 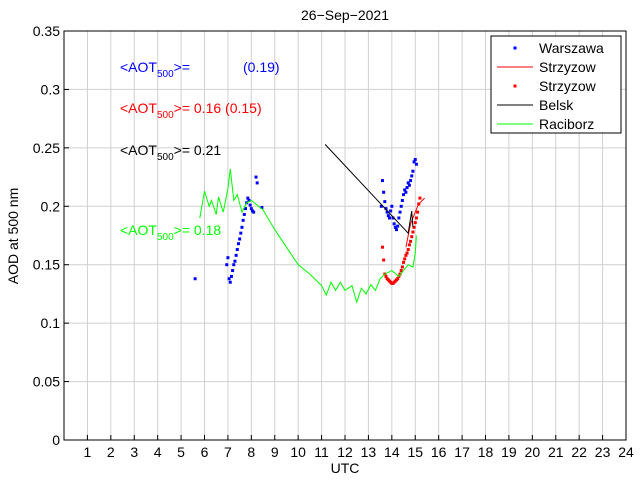 I want to click on series-strzyzow-line, so click(x=415, y=222).